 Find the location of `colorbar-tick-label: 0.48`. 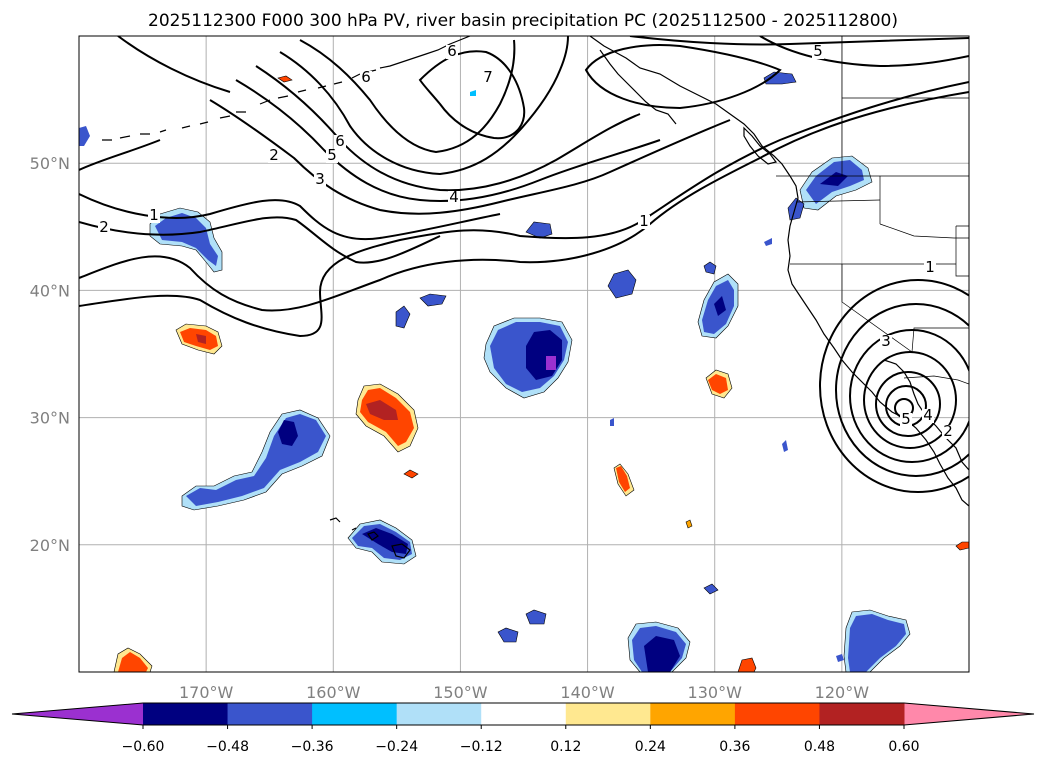

colorbar-tick-label: 0.48 is located at coordinates (819, 747).